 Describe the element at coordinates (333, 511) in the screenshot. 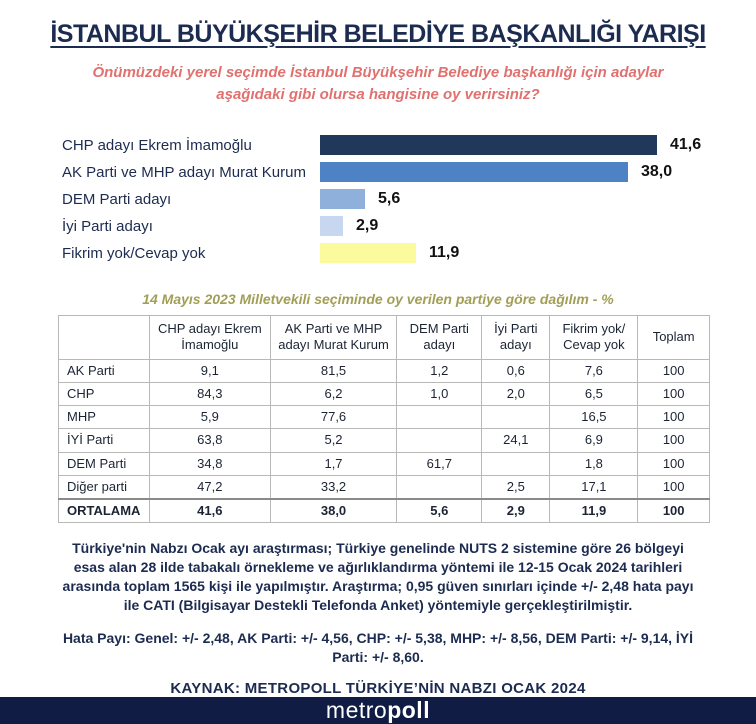

I see `table-cell: 38,0` at that location.